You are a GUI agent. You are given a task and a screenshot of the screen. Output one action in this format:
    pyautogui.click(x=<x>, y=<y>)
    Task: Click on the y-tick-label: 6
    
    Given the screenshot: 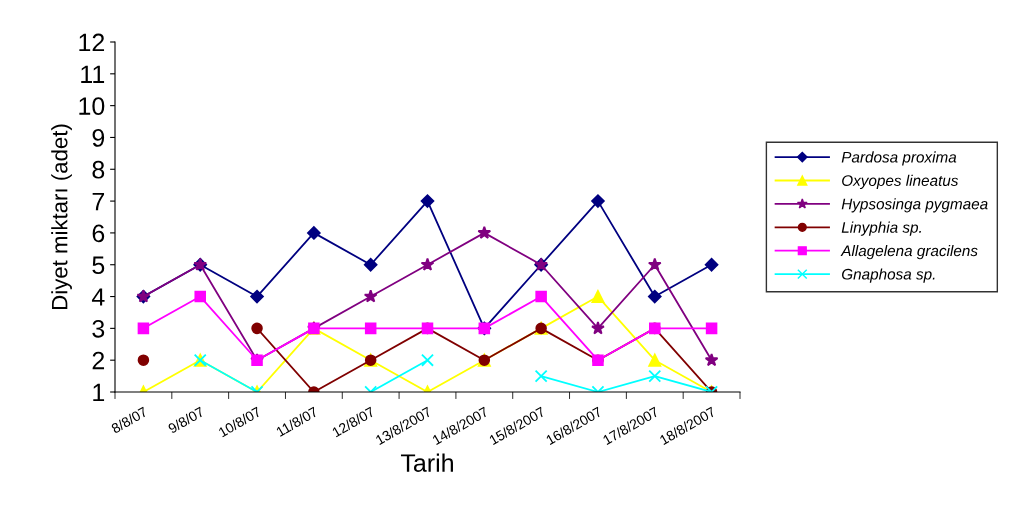 What is the action you would take?
    pyautogui.click(x=98, y=233)
    